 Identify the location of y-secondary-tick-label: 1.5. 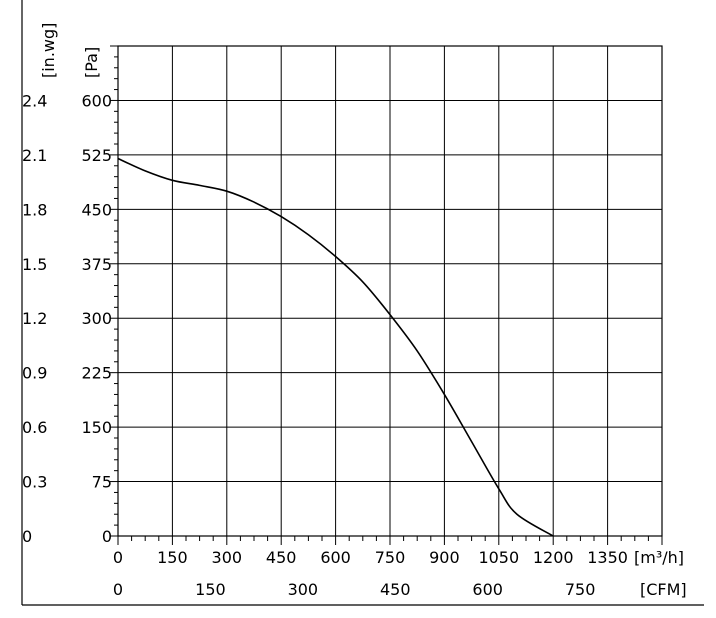
(34, 264).